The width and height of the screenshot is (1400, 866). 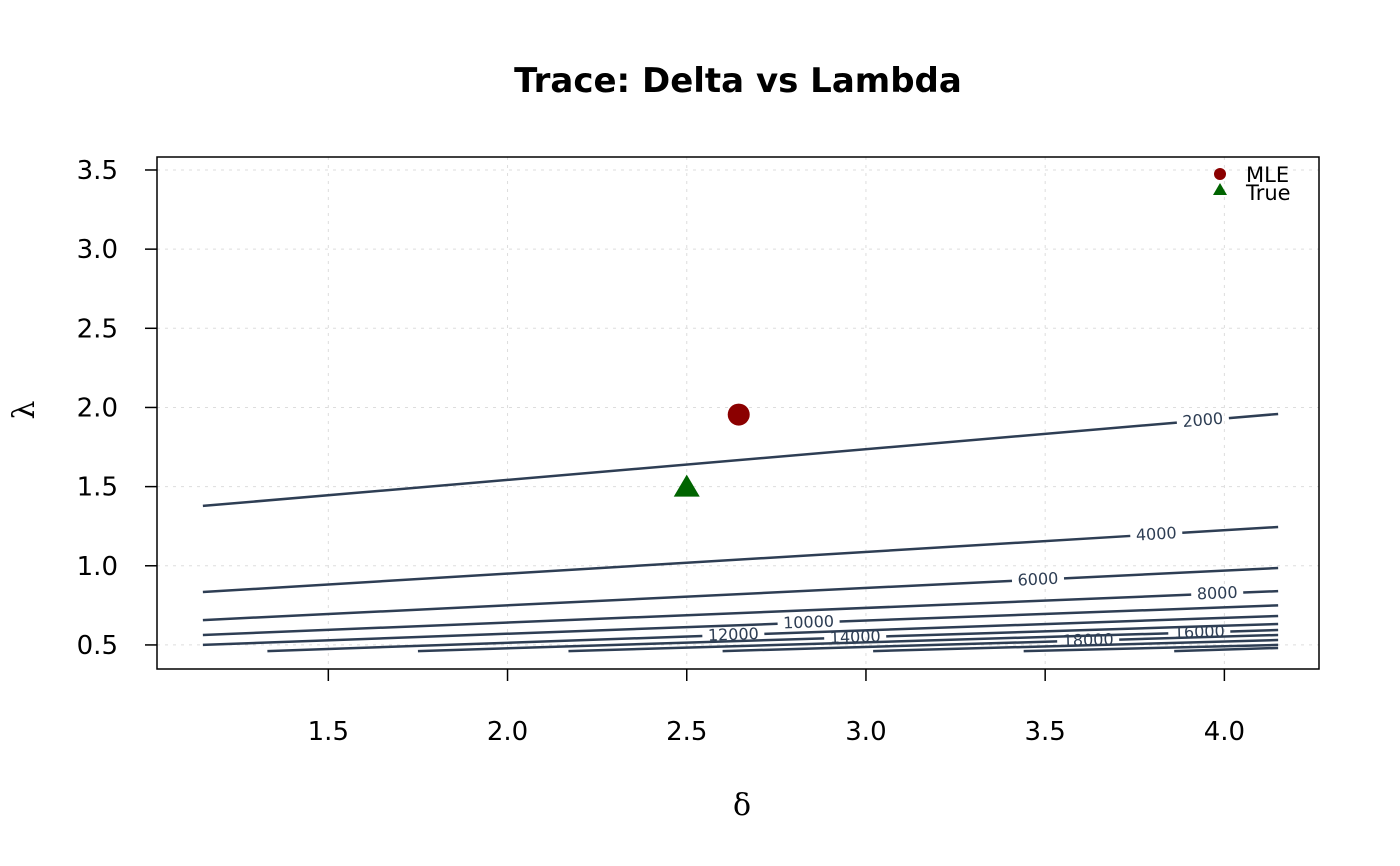 I want to click on contour-label: 8000, so click(x=1216, y=593).